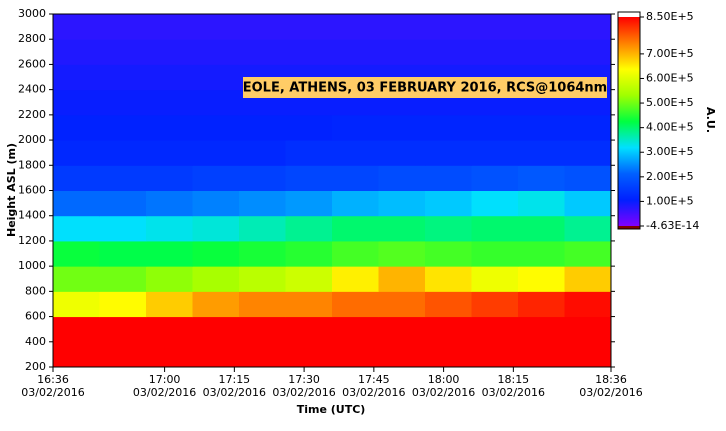 The image size is (726, 431). I want to click on colorbar-label: A.U., so click(710, 120).